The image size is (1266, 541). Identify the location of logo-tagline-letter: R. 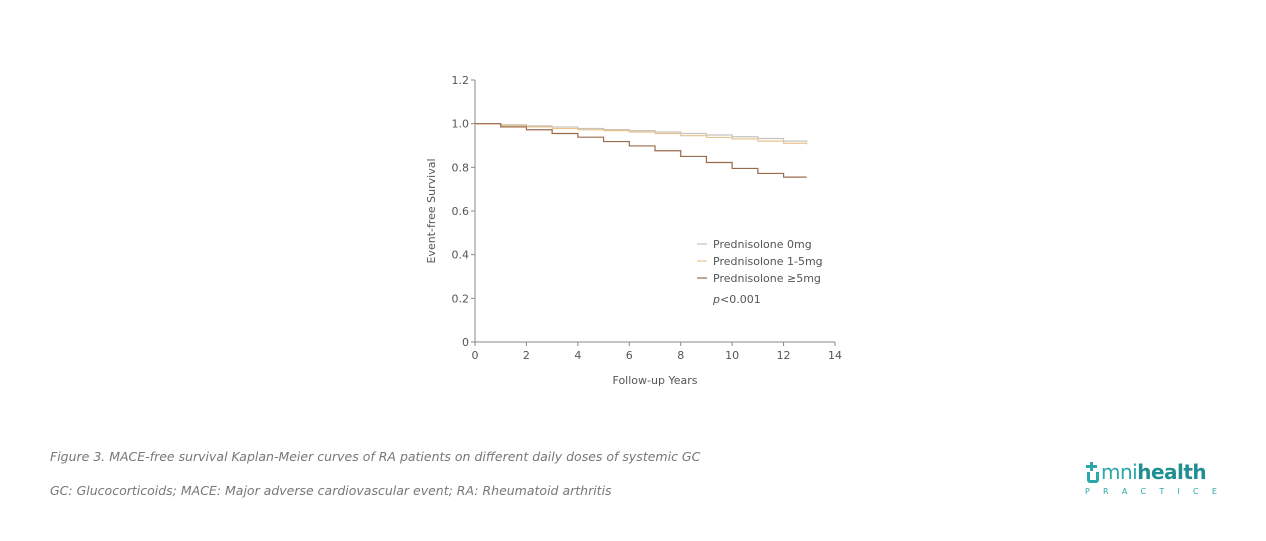
(1106, 491).